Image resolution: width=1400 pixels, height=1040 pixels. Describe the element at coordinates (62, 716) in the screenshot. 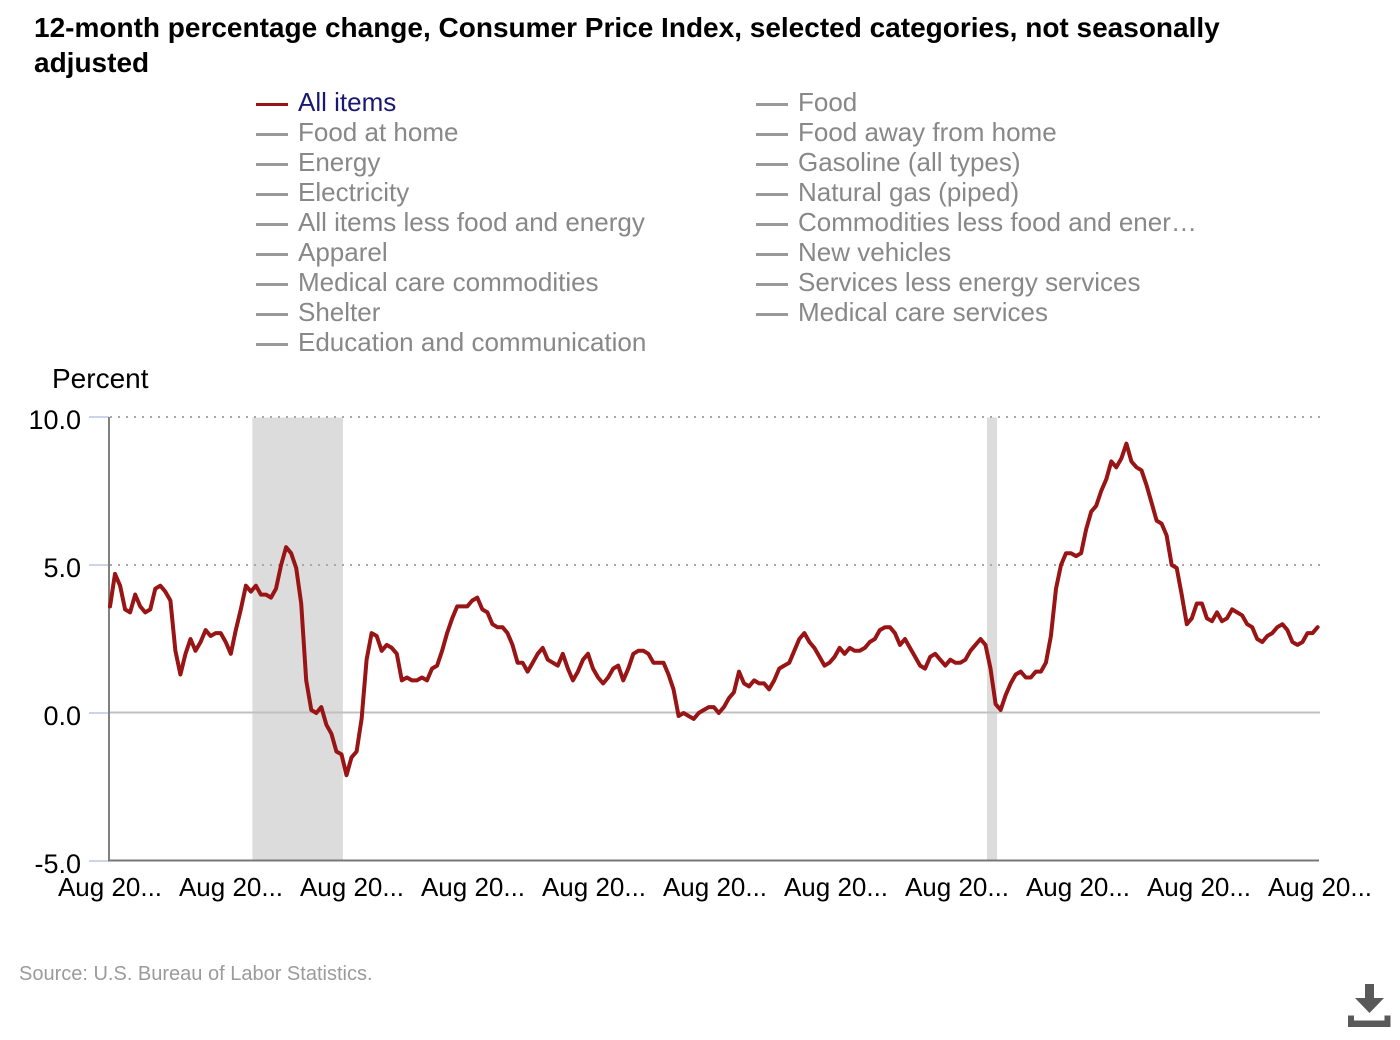

I see `svg-text: 0.0` at that location.